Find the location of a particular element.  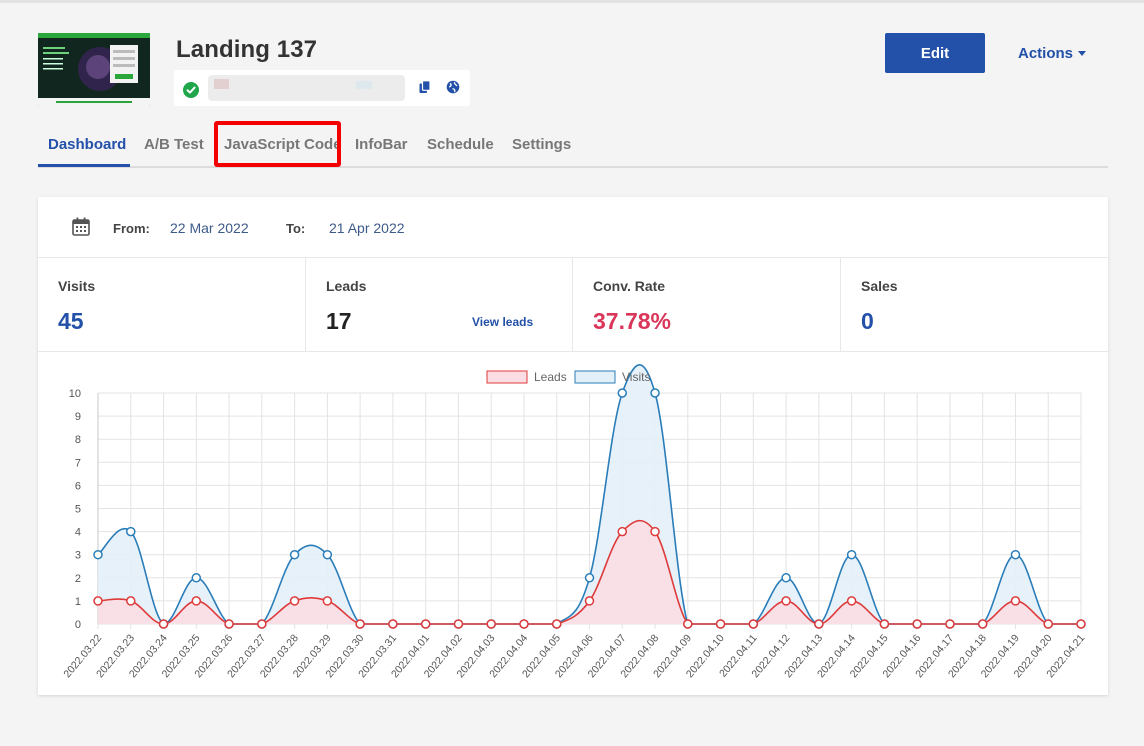

legend-swatch-visits is located at coordinates (595, 377).